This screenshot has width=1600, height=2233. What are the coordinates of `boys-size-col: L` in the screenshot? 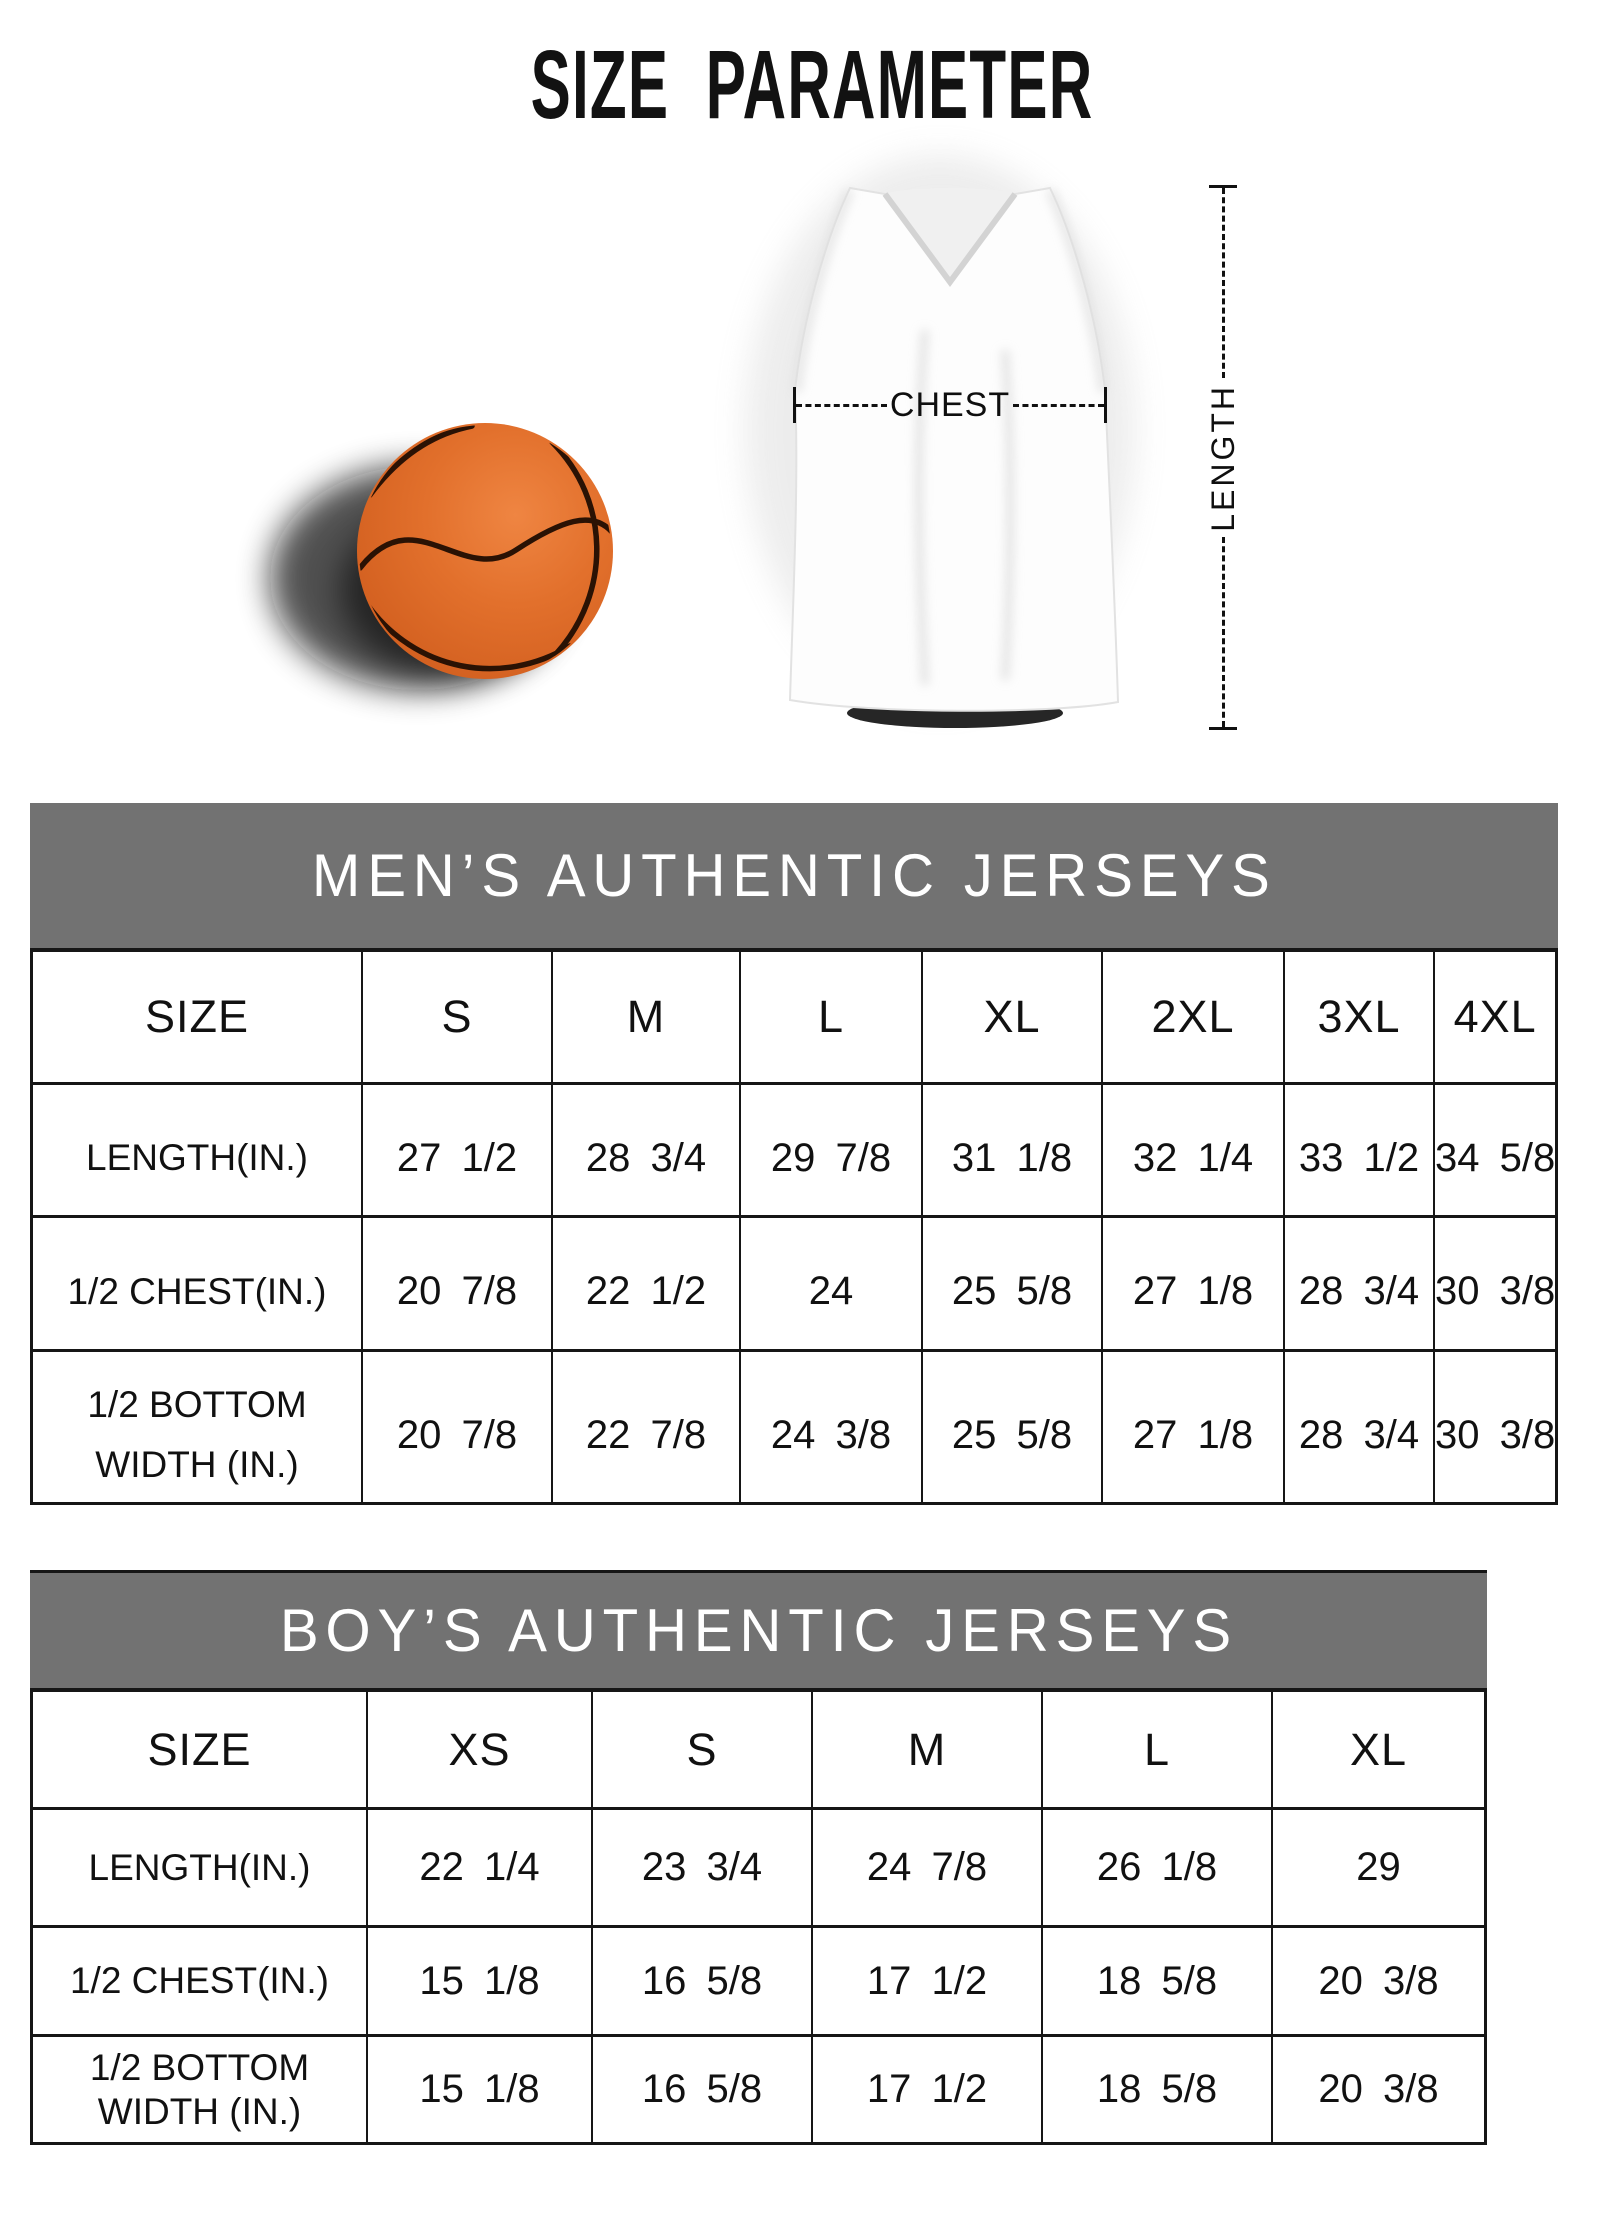 It's located at (1158, 1751).